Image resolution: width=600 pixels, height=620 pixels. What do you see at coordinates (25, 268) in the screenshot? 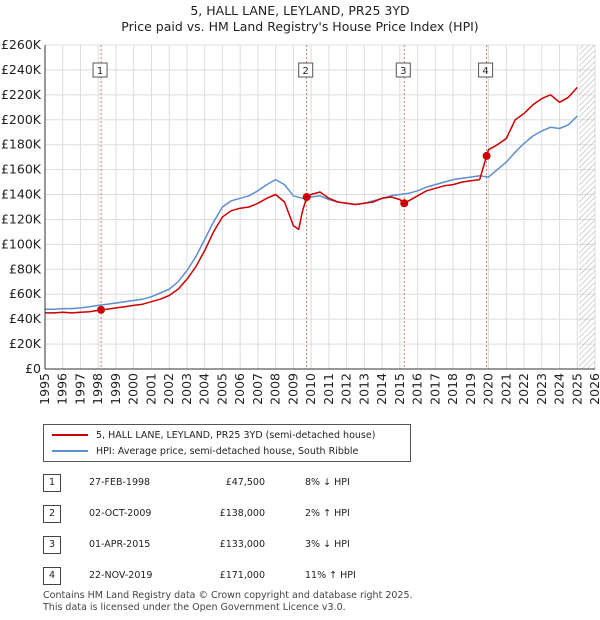
I see `y-tick-label: £80K` at bounding box center [25, 268].